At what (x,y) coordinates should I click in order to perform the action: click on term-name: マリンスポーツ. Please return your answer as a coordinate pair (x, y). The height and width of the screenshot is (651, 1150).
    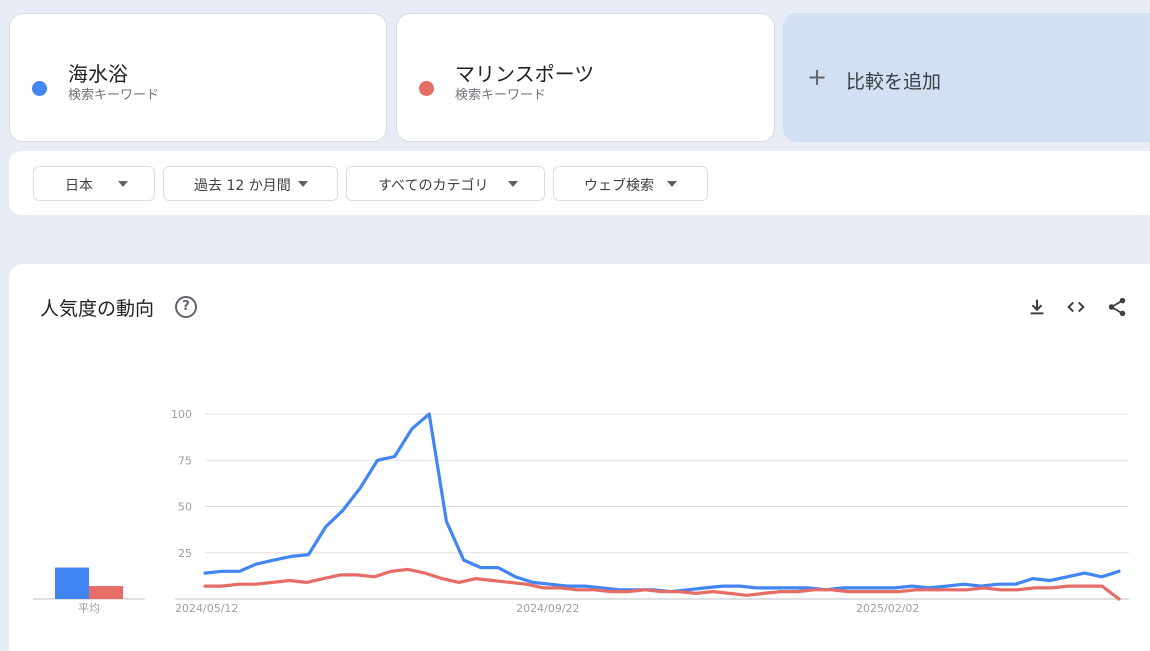
    Looking at the image, I should click on (525, 74).